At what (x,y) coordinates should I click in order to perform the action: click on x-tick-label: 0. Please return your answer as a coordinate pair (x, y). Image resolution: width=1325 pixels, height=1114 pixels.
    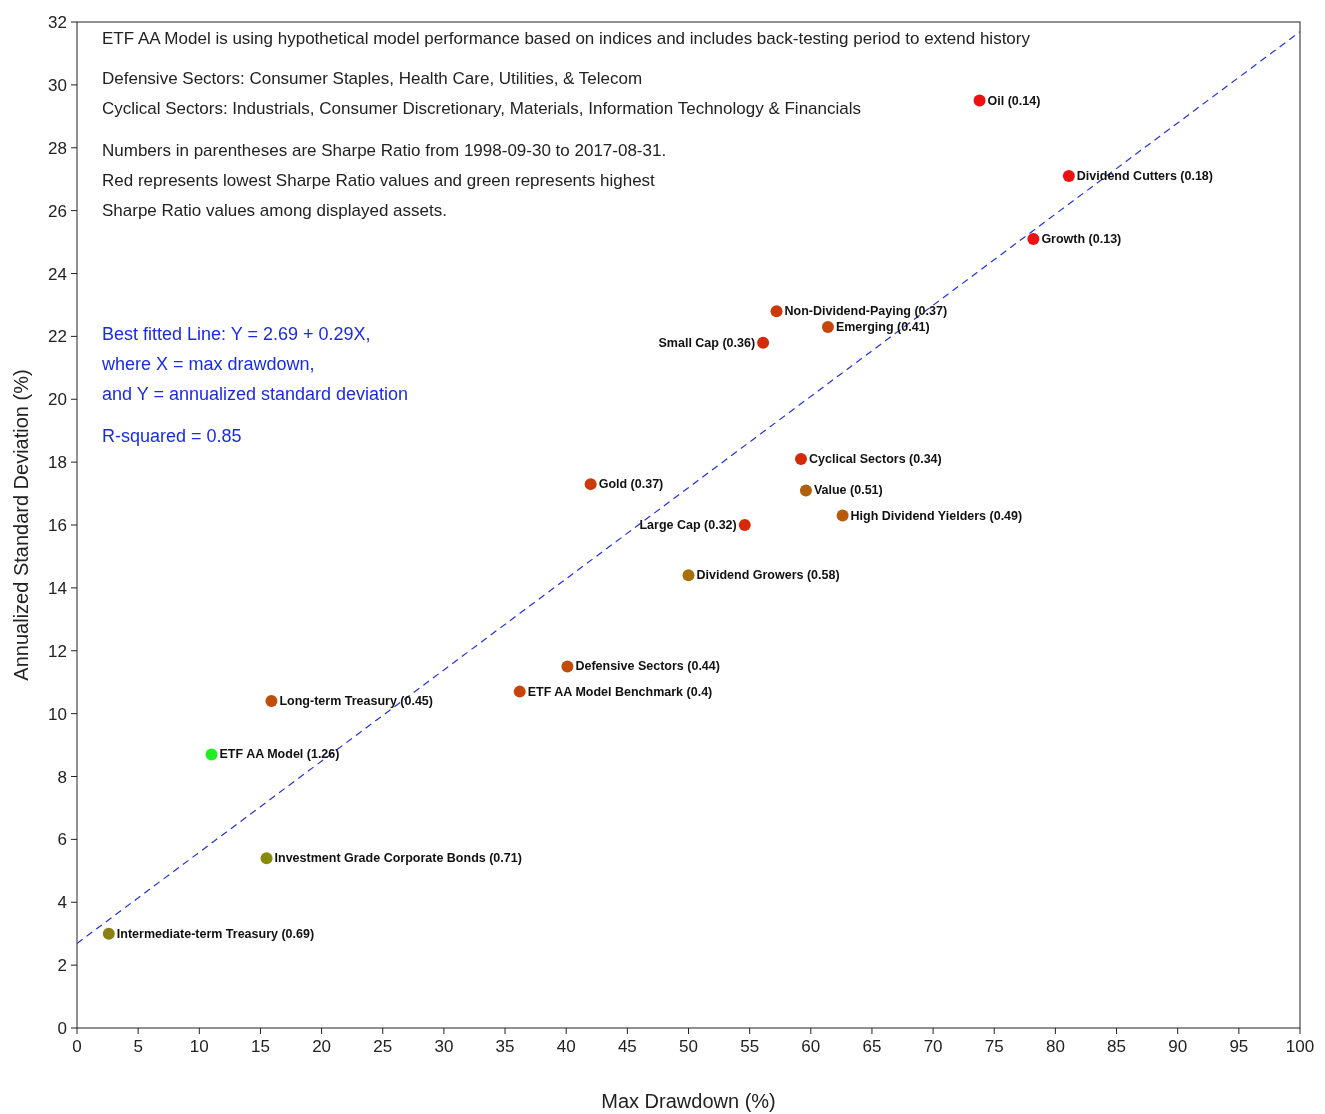
    Looking at the image, I should click on (77, 1046).